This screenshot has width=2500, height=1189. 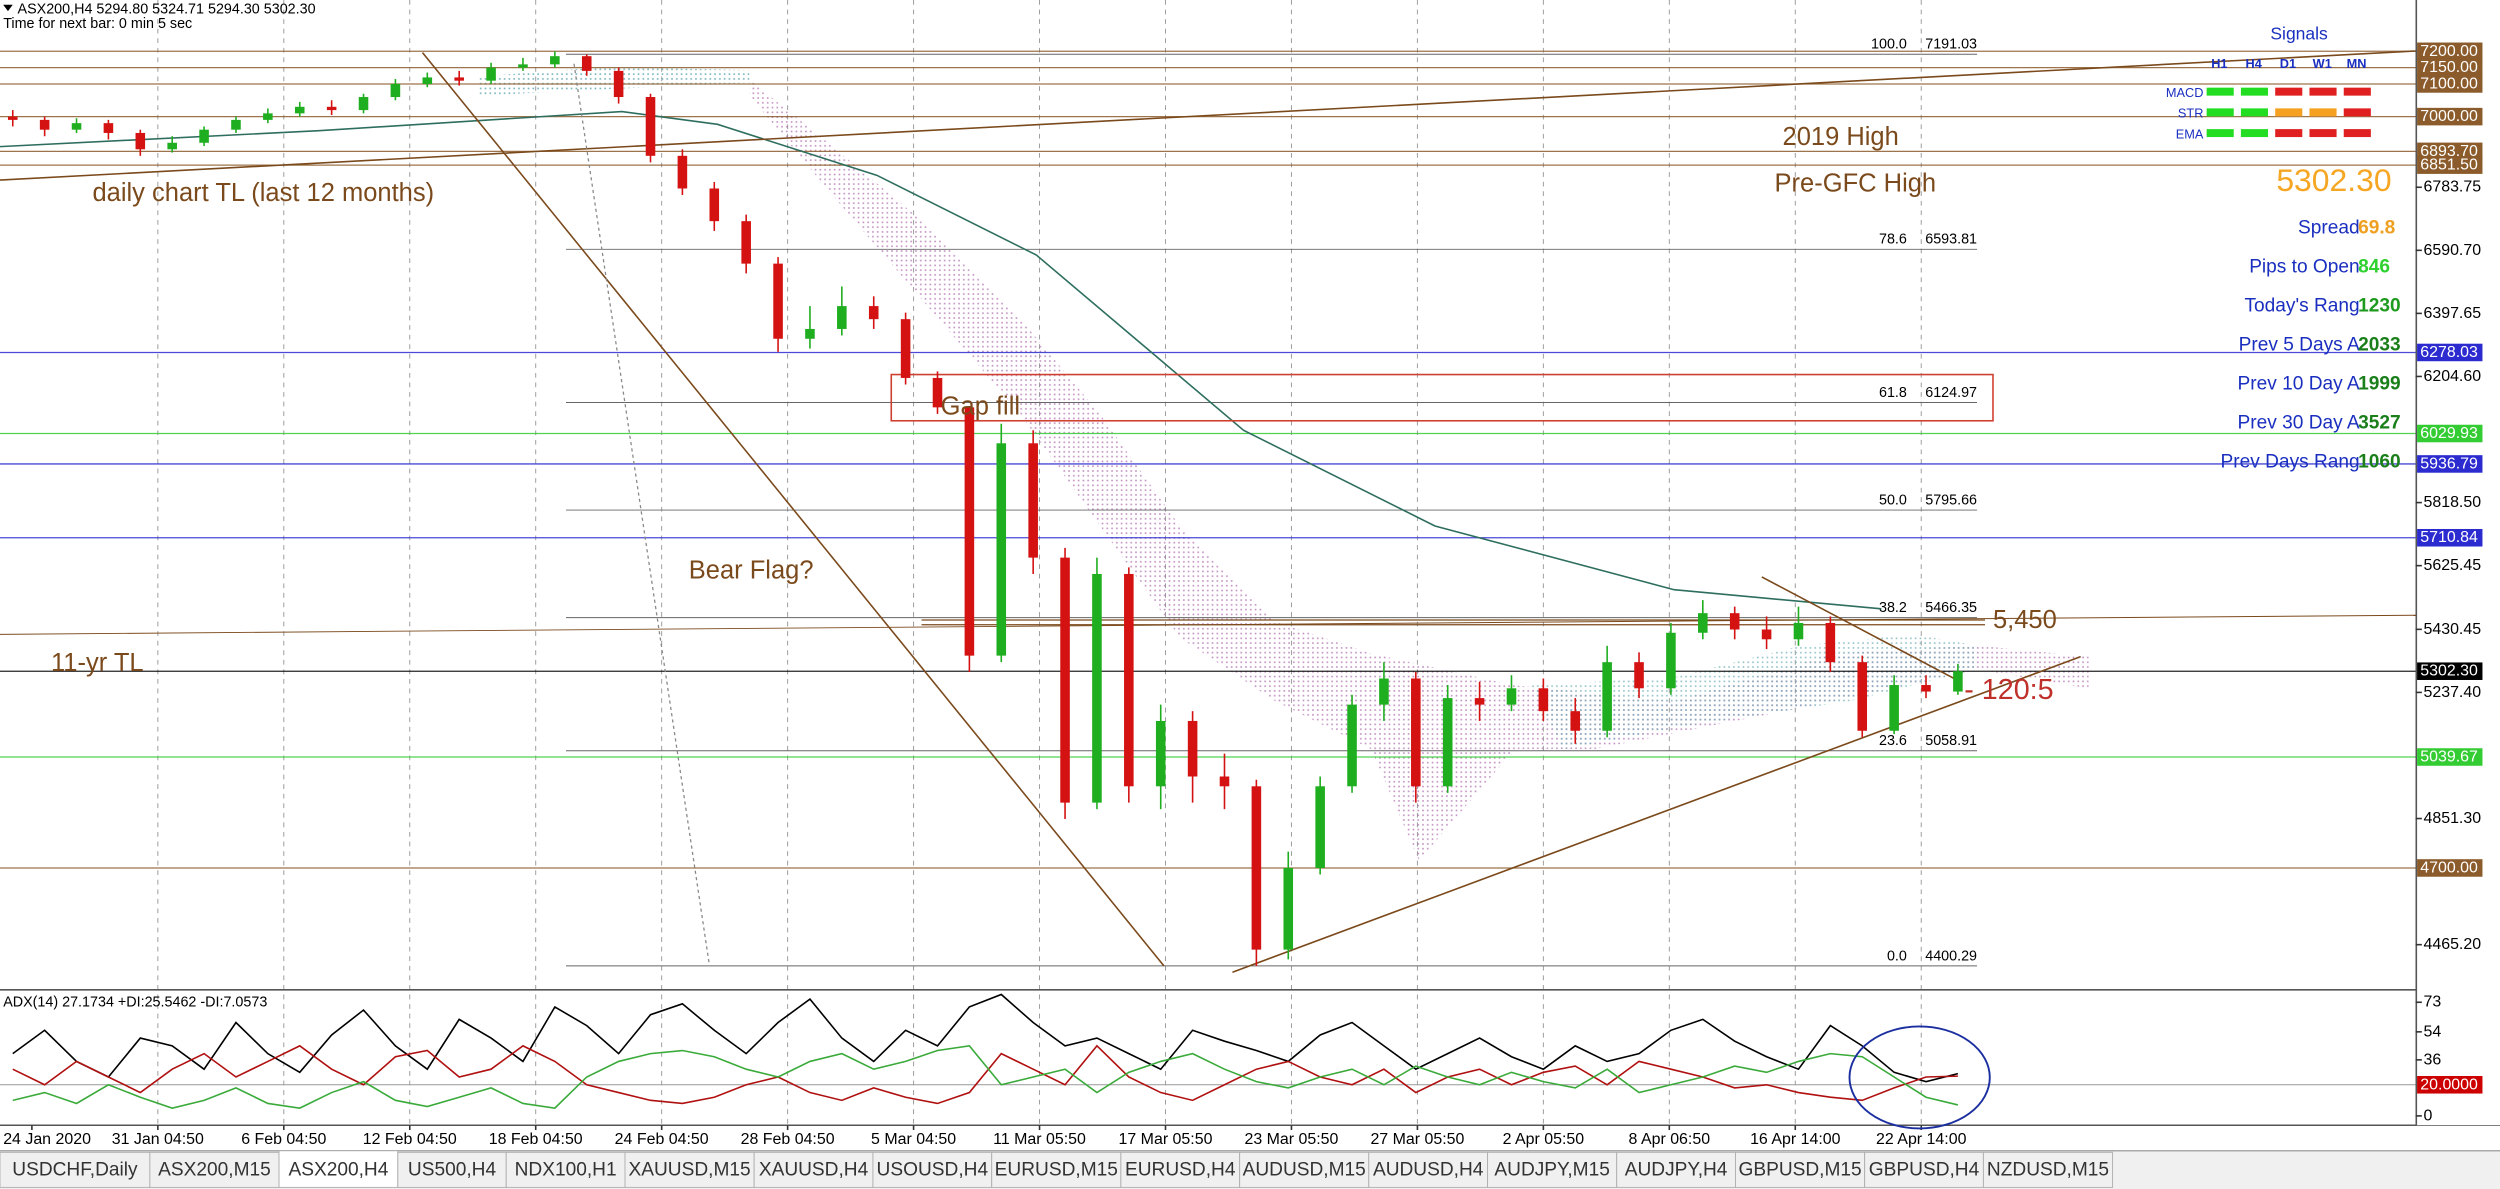 I want to click on tab-label: NZDUSD,M15, so click(x=2048, y=1169).